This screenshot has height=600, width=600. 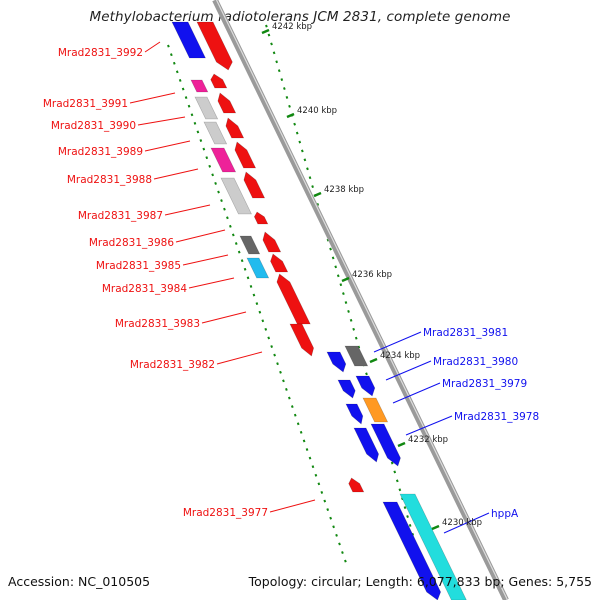 I want to click on gene-label: Mrad2831_3983, so click(x=157, y=324).